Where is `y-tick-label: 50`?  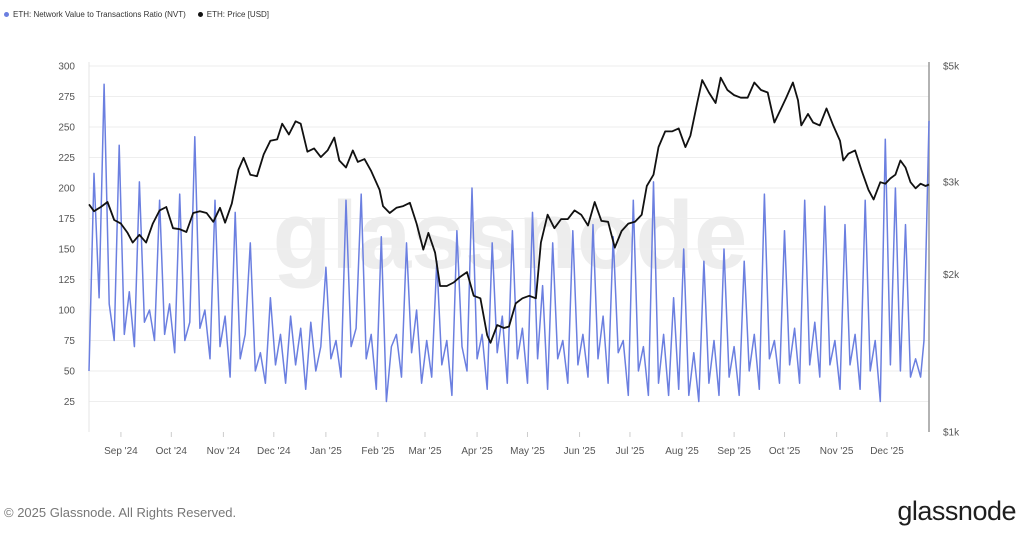
y-tick-label: 50 is located at coordinates (70, 372).